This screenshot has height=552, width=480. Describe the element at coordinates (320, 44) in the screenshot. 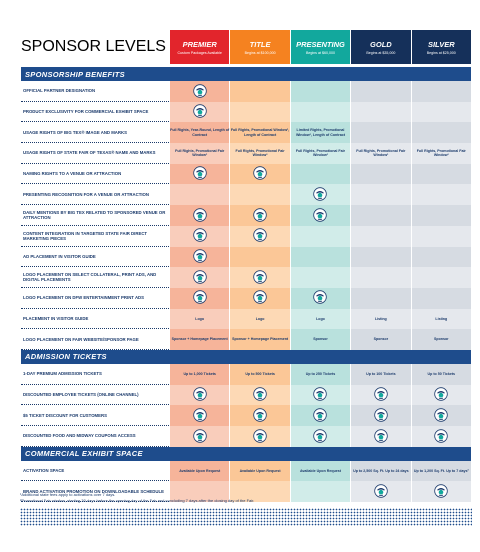

I see `level-name: PRESENTING` at that location.